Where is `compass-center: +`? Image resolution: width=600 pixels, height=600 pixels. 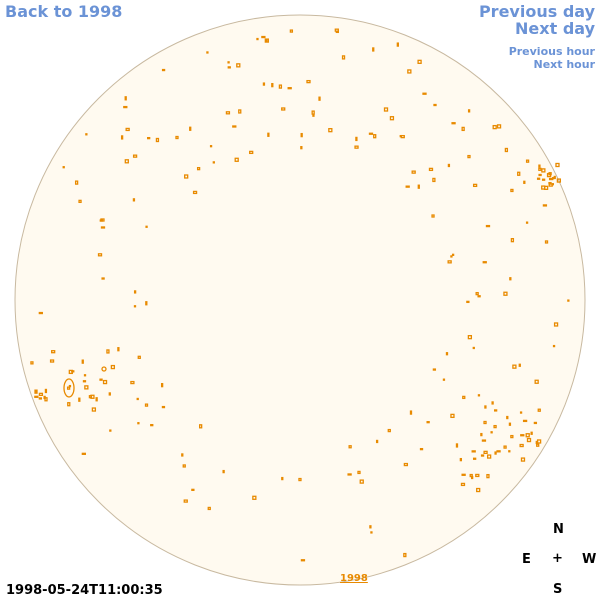
compass-center: + is located at coordinates (557, 558).